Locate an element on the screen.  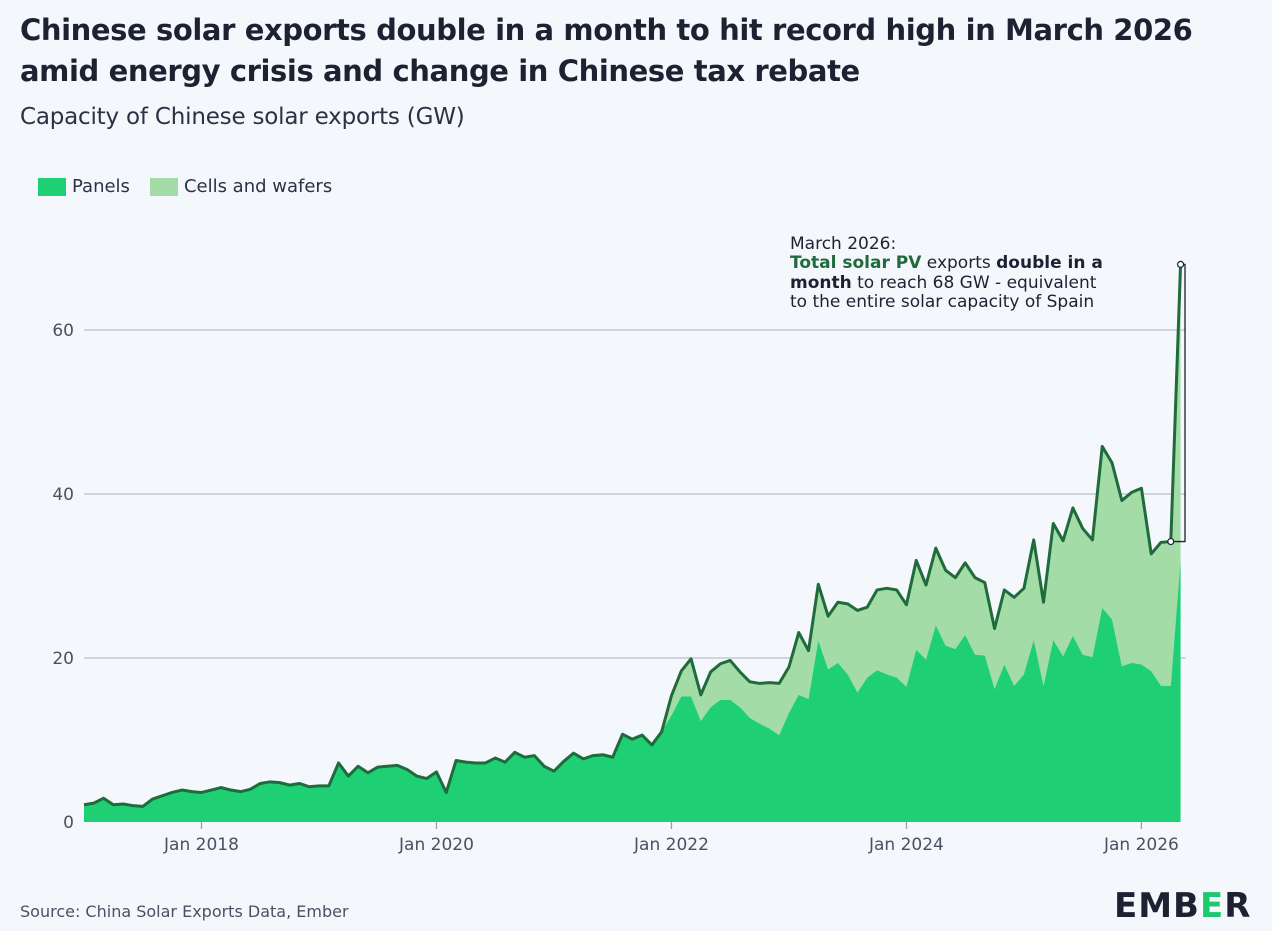
annotation-emphasis-month: month is located at coordinates (821, 283).